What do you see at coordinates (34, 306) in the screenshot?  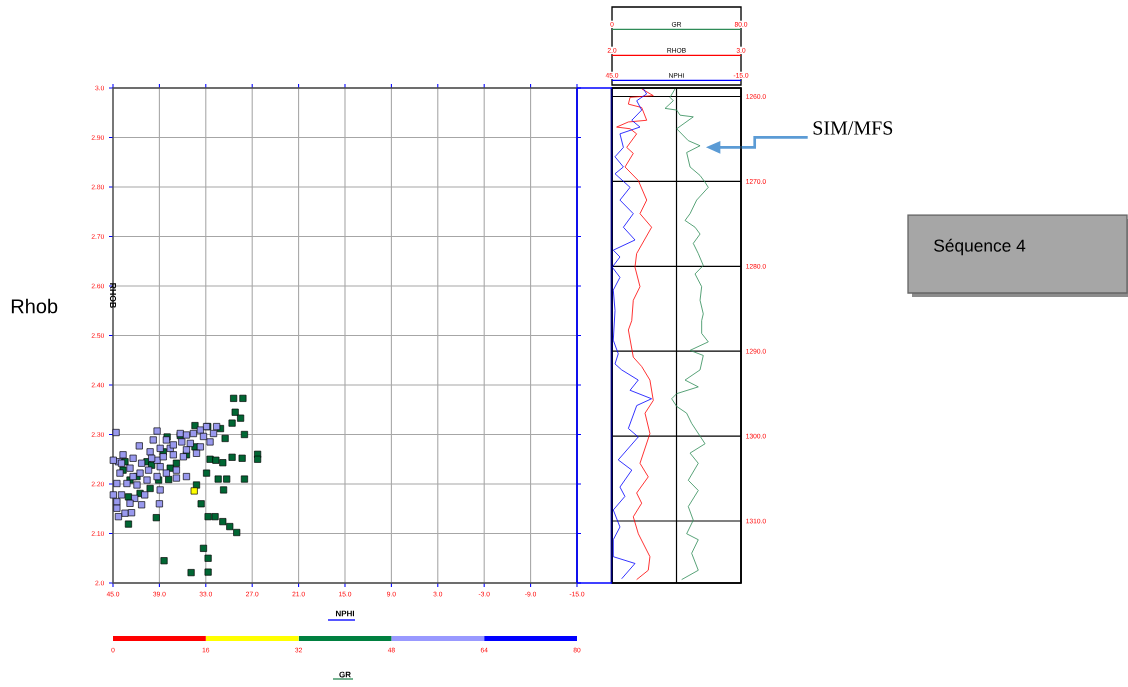 I see `text: Rhob` at bounding box center [34, 306].